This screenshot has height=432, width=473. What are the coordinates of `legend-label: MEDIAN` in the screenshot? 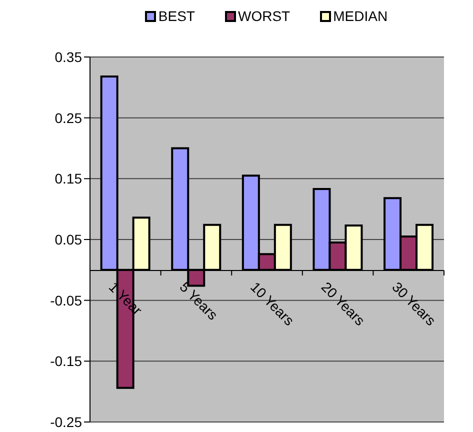 It's located at (360, 16).